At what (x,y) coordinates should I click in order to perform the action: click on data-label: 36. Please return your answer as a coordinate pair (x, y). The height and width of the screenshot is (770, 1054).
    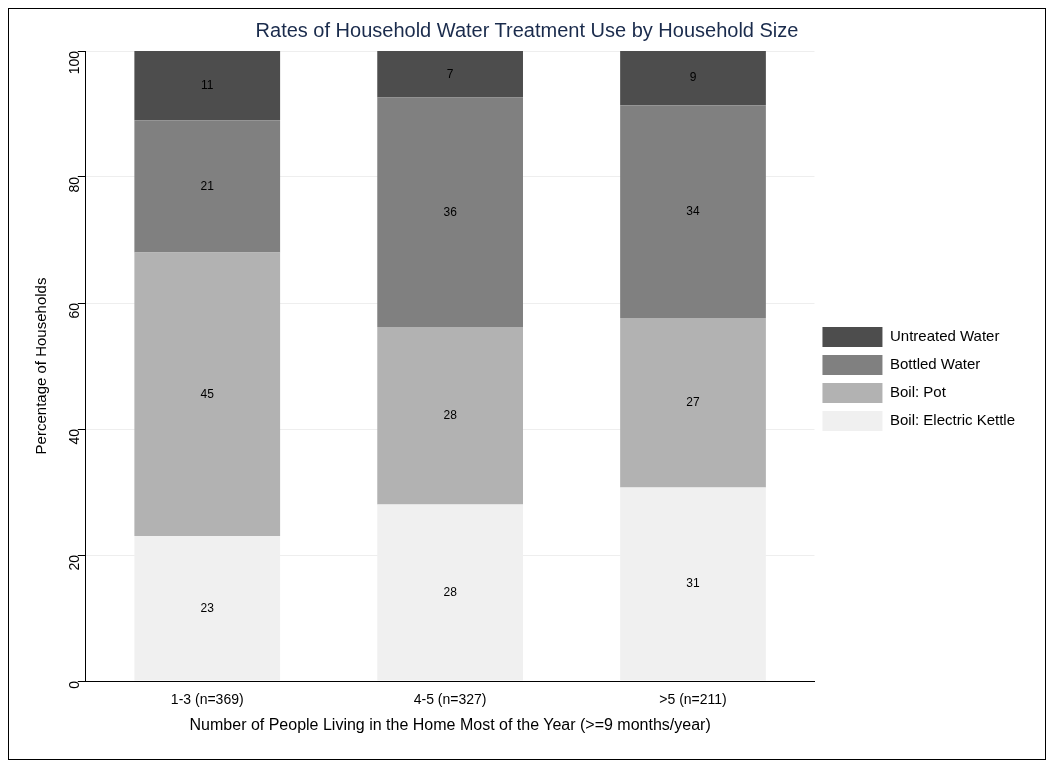
    Looking at the image, I should click on (450, 211).